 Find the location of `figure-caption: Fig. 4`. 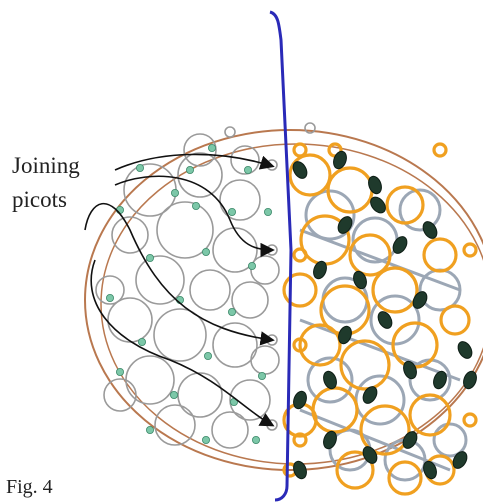

figure-caption: Fig. 4 is located at coordinates (29, 487).